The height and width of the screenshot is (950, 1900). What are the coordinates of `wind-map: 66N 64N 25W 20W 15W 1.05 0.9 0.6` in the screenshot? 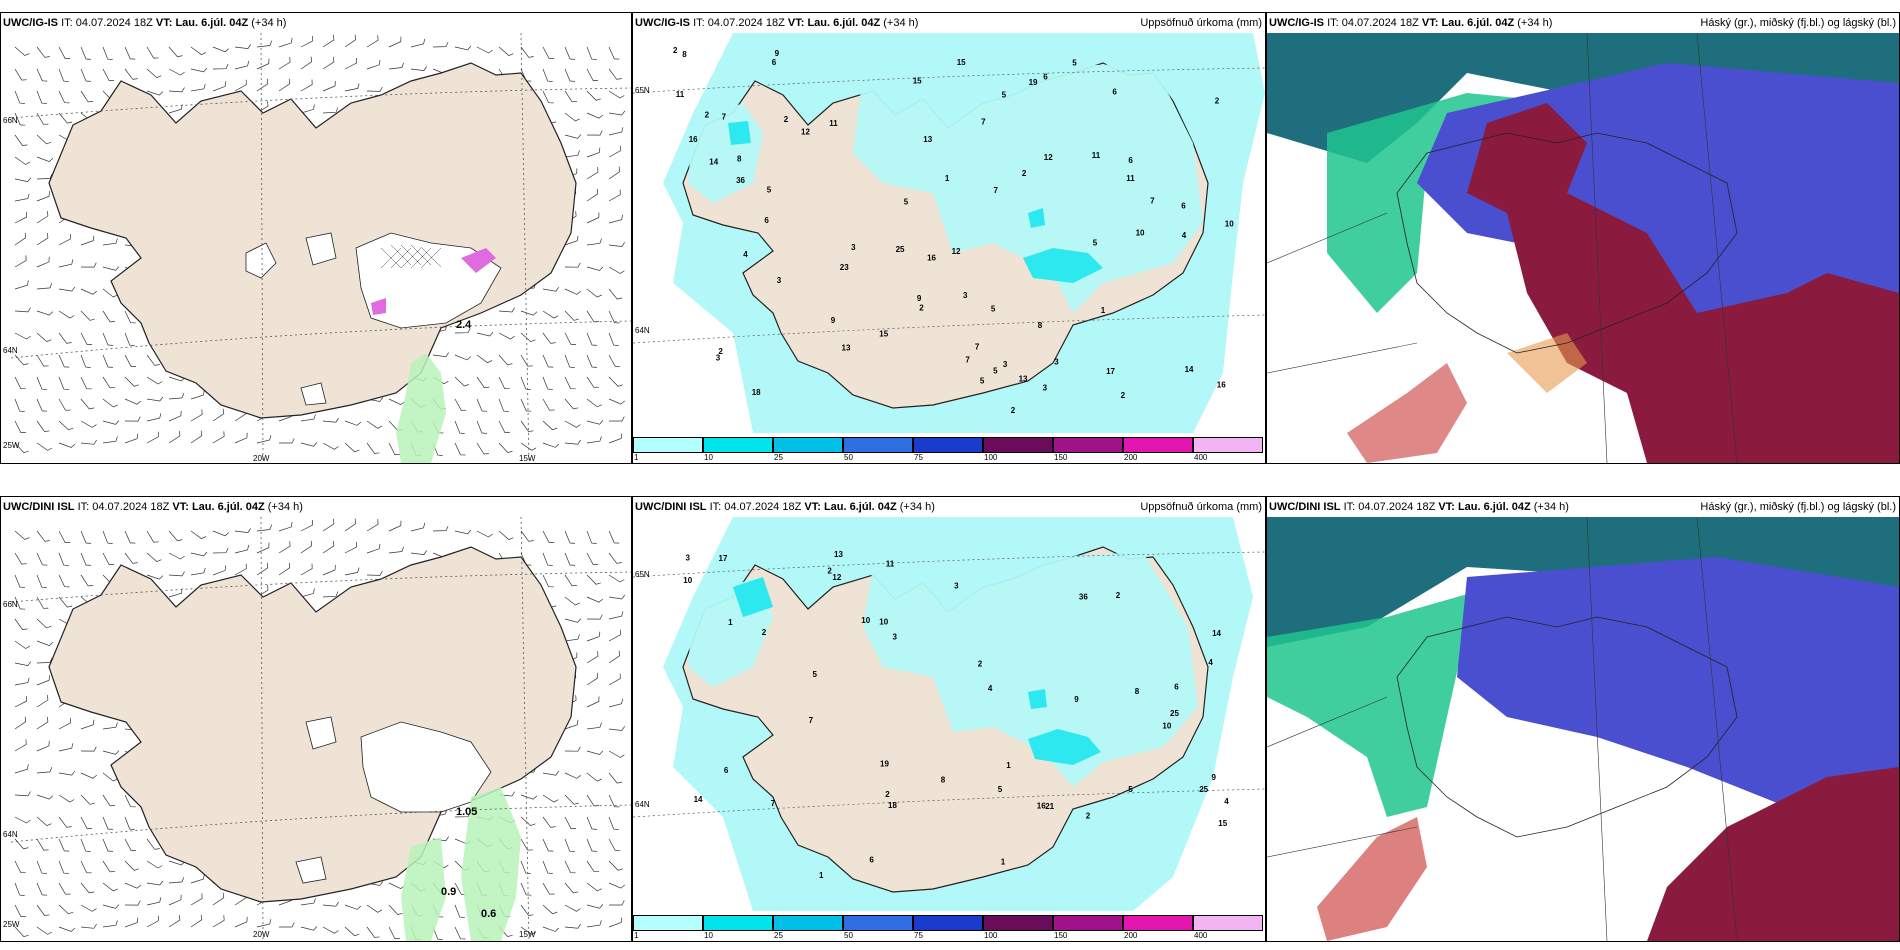 It's located at (317, 729).